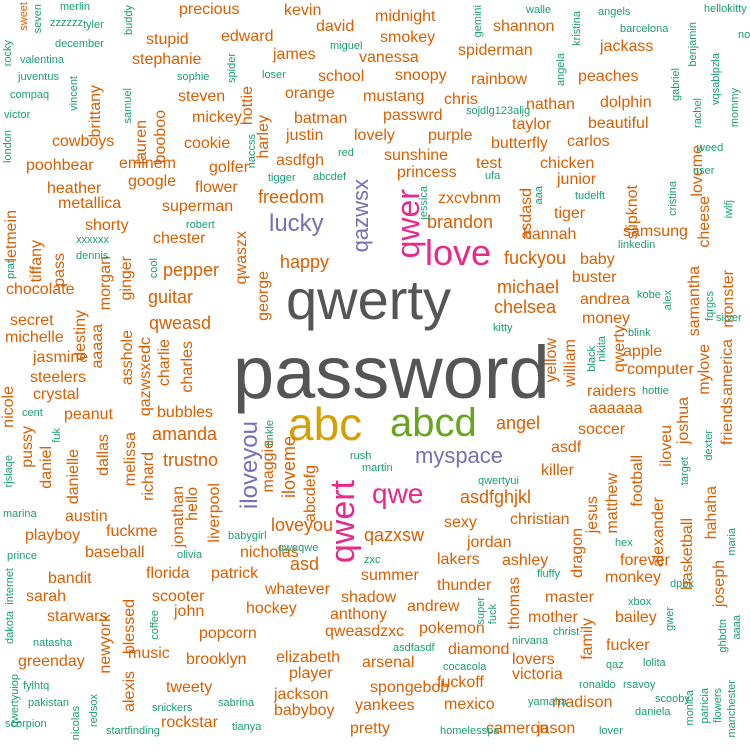  I want to click on cloud-word: player, so click(311, 673).